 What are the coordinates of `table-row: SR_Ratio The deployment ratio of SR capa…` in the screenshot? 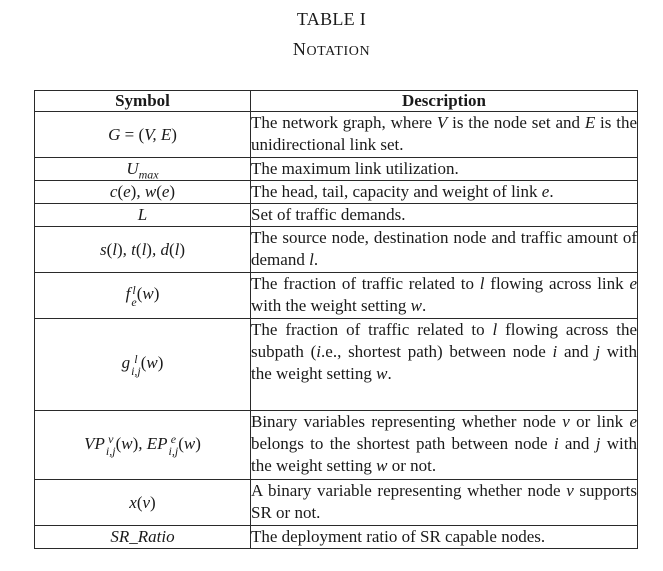 It's located at (336, 537).